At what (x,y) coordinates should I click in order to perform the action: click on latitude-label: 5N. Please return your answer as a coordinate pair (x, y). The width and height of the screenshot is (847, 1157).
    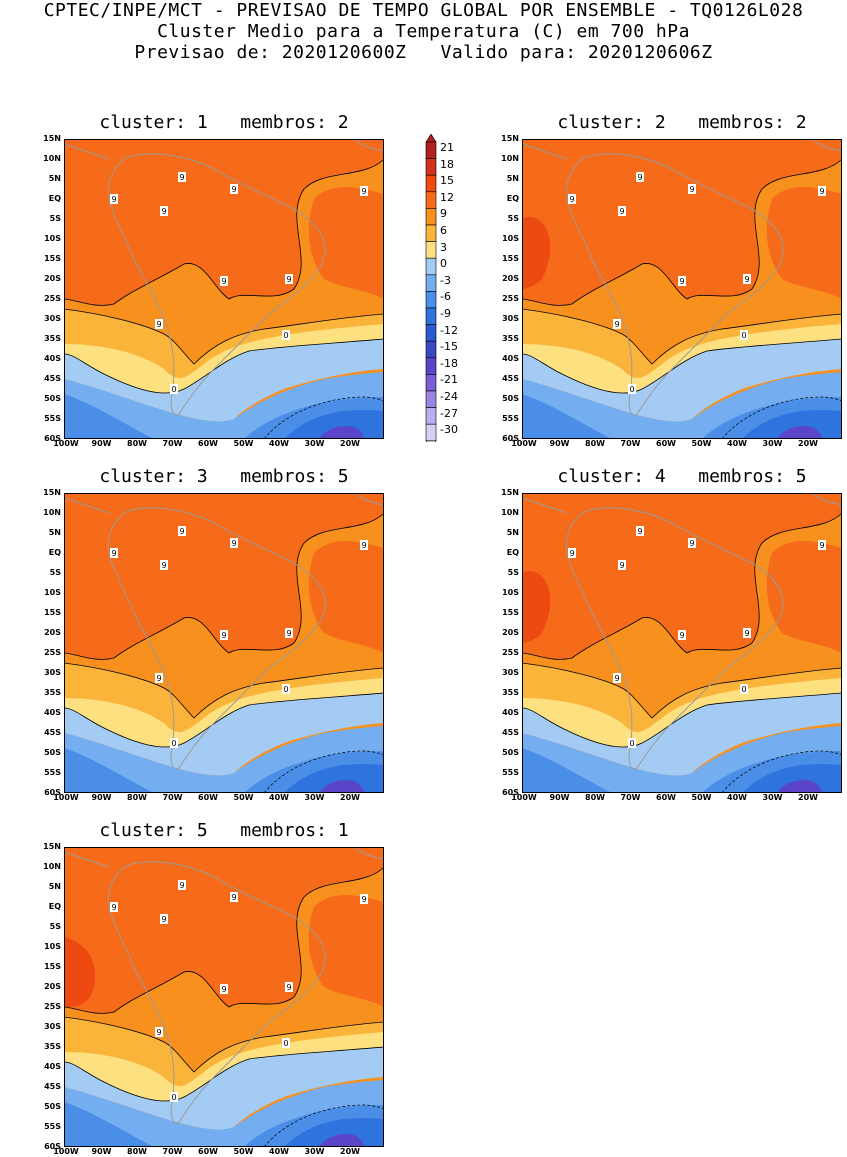
    Looking at the image, I should click on (54, 886).